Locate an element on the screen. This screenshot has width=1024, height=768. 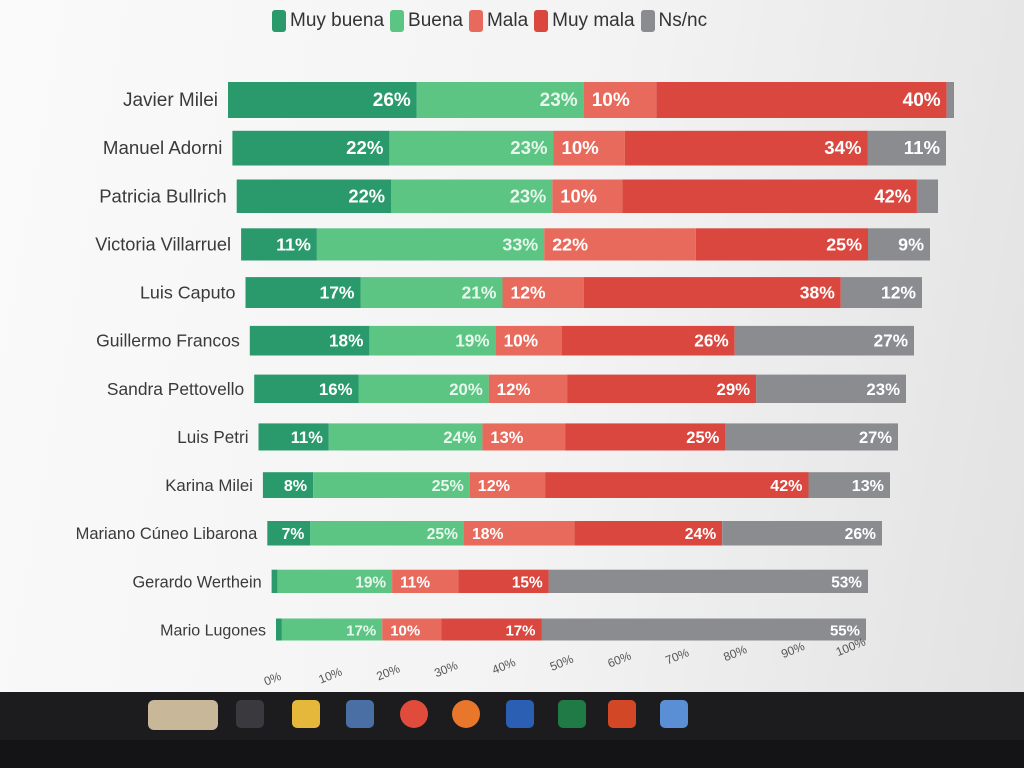
legend-item-1: Buena is located at coordinates (426, 21).